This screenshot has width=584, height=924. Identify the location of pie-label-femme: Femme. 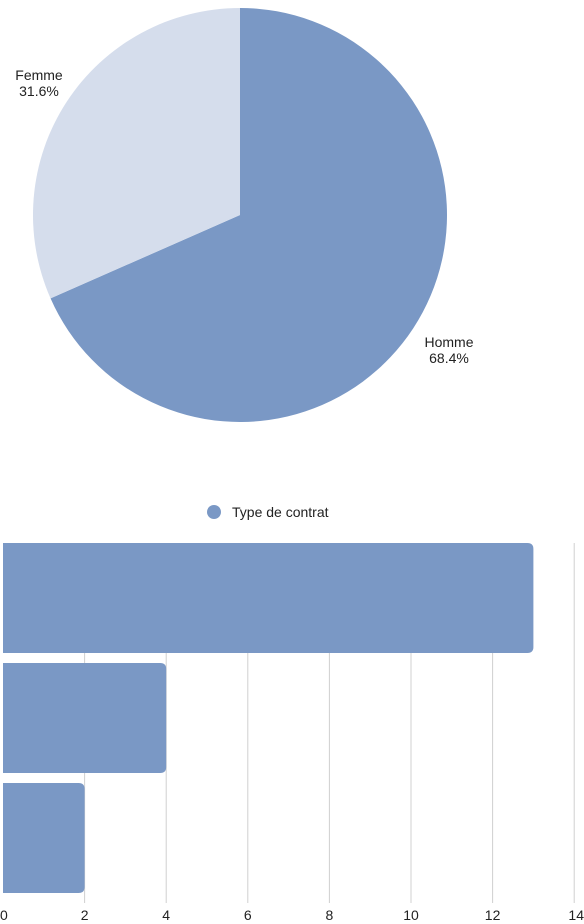
(39, 75).